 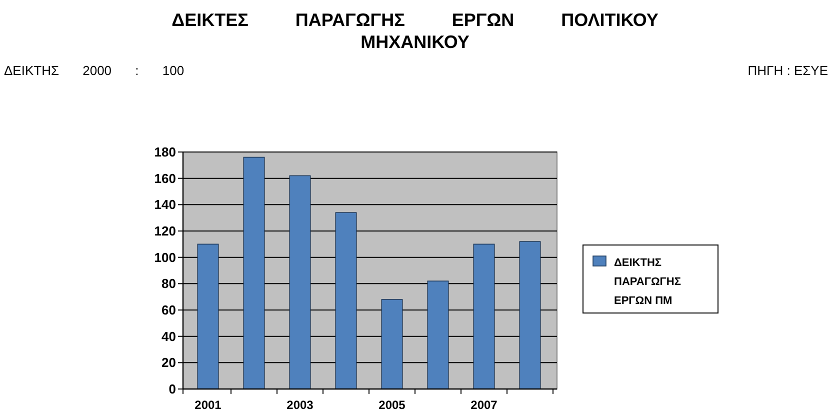 I want to click on text: ΠΗΓΗ : ΕΣΥΕ, so click(x=788, y=70).